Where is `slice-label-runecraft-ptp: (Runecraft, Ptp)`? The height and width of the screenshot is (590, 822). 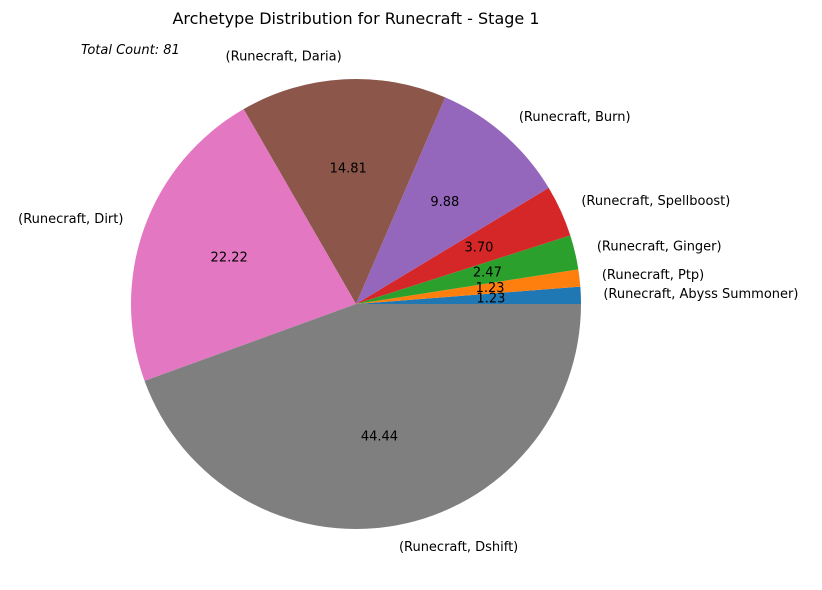 slice-label-runecraft-ptp: (Runecraft, Ptp) is located at coordinates (653, 275).